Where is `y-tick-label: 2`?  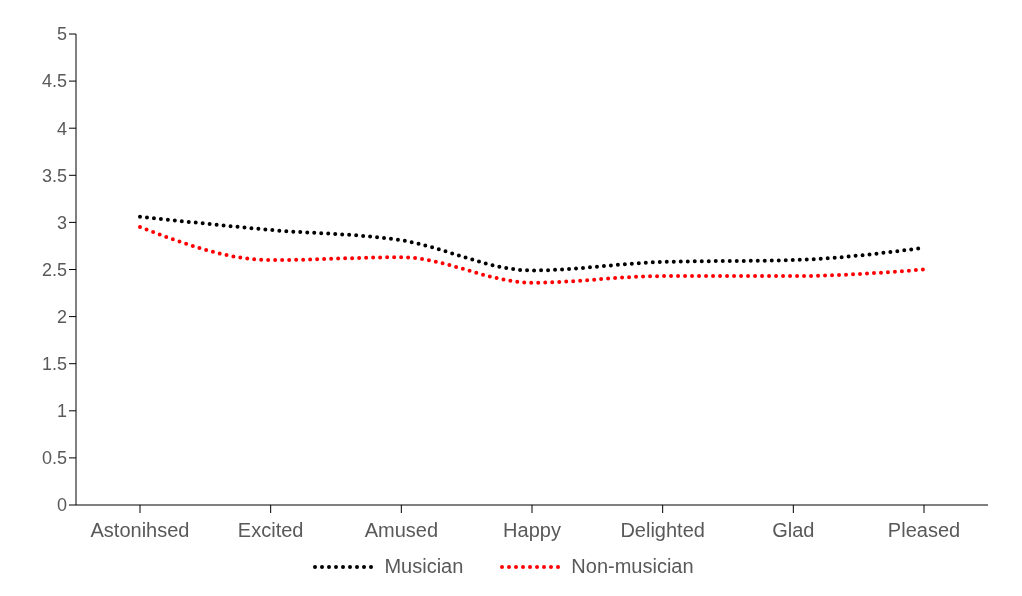
y-tick-label: 2 is located at coordinates (61, 316).